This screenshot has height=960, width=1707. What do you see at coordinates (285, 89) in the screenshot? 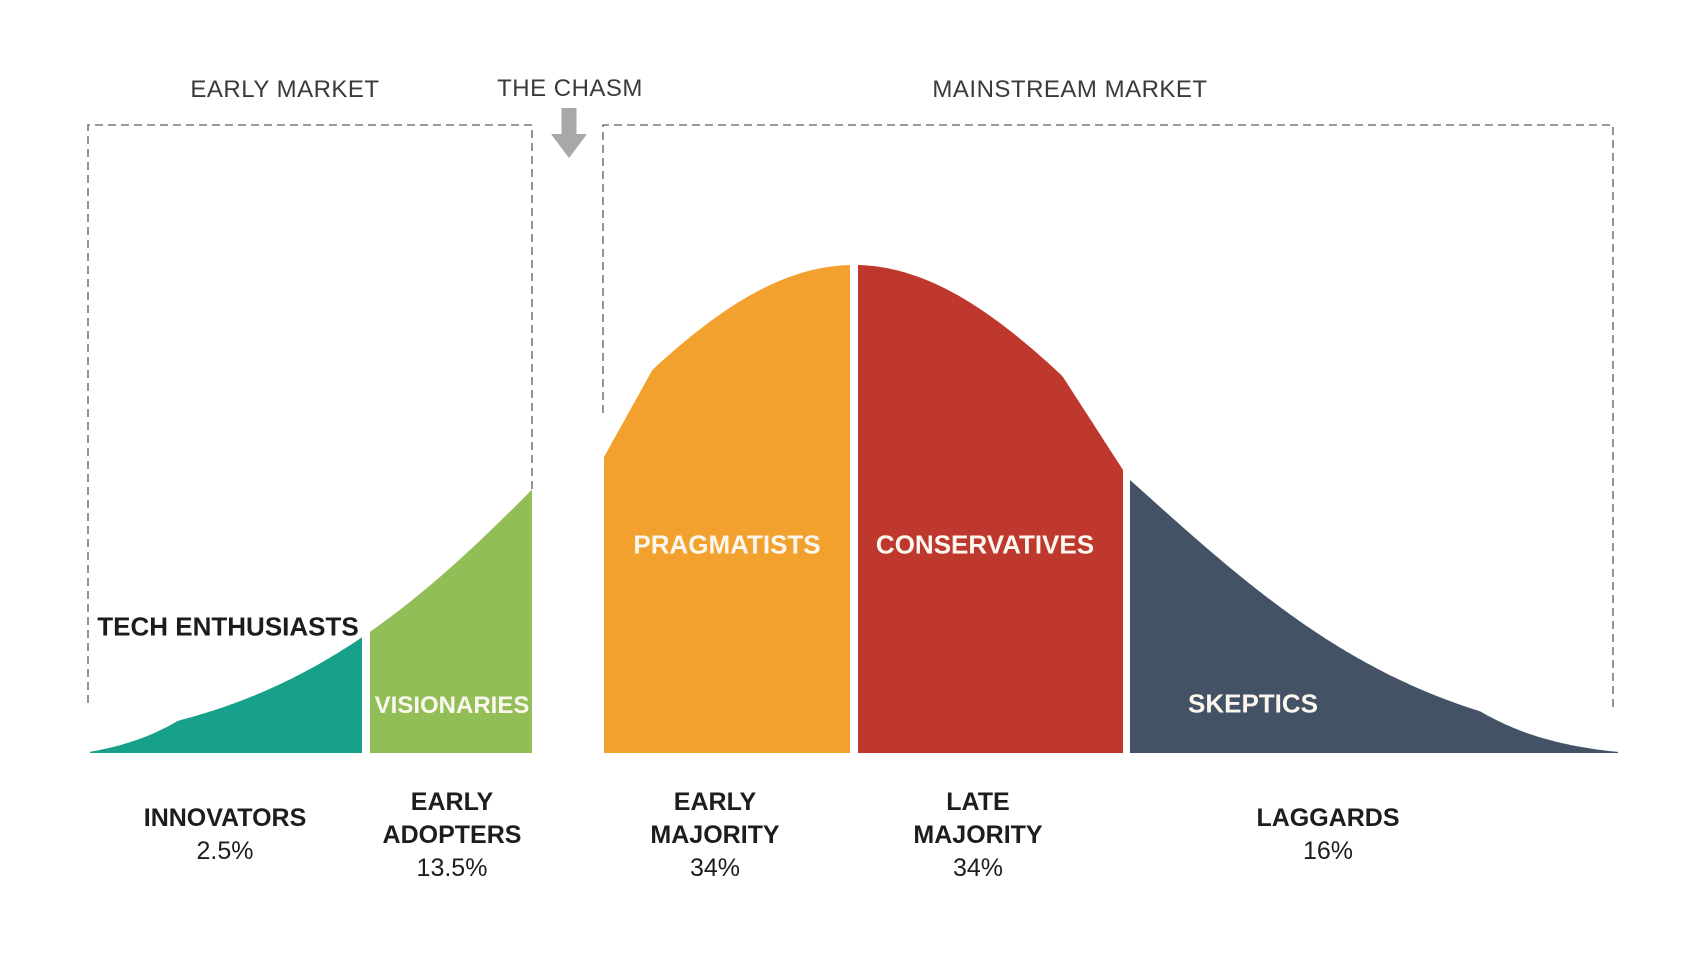
I see `early-market-label: EARLY MARKET` at bounding box center [285, 89].